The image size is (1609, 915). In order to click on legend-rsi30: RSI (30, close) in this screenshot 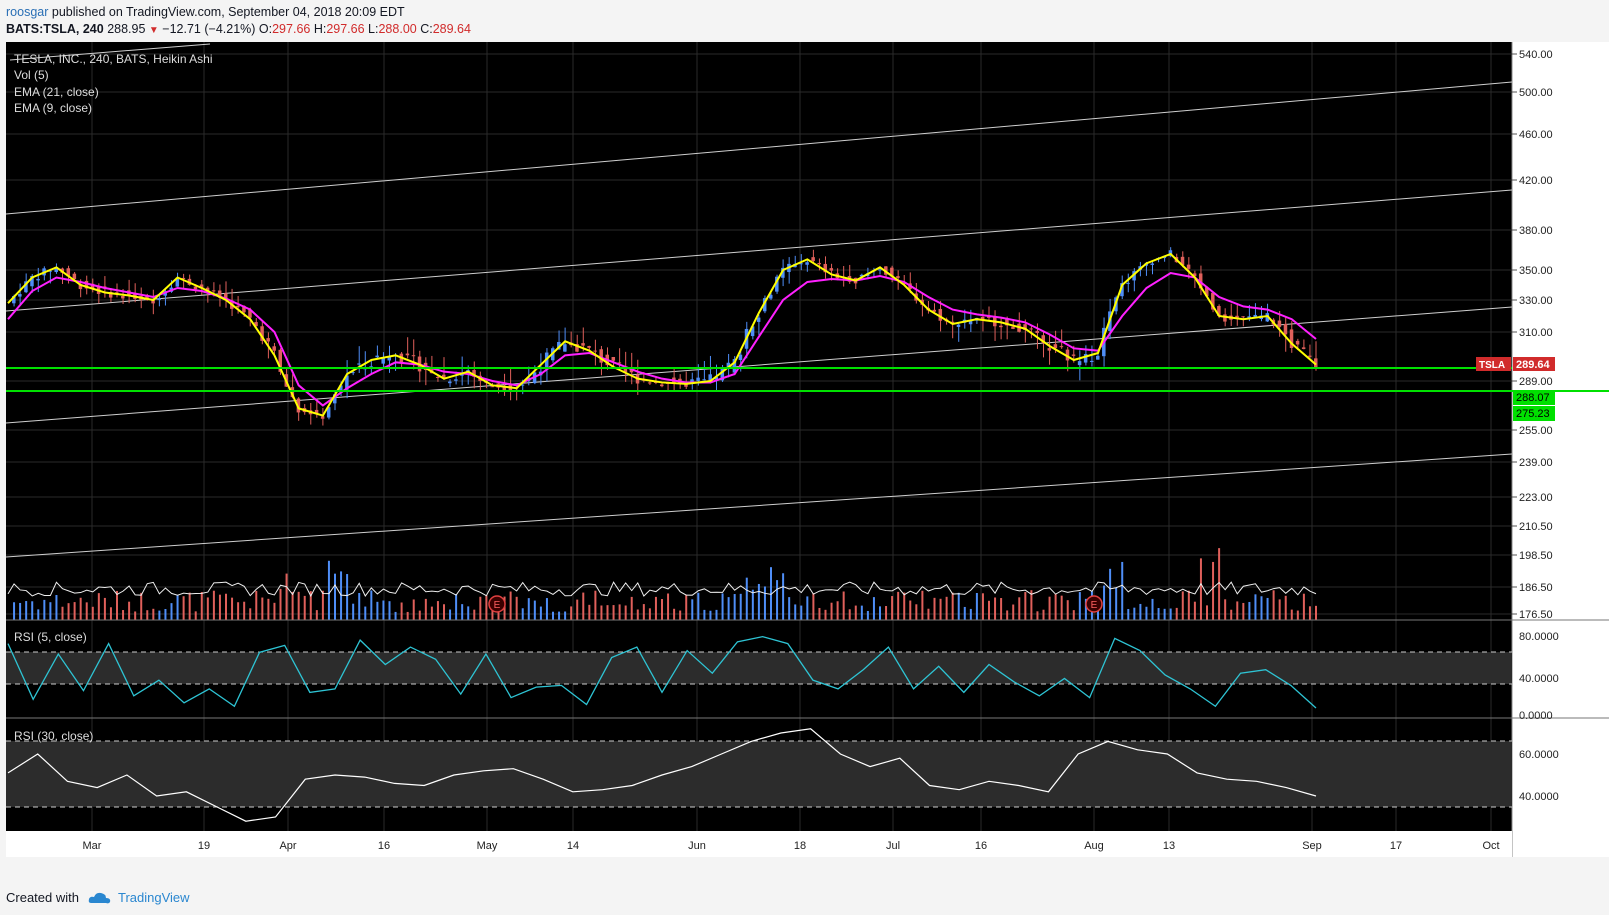, I will do `click(53, 736)`.